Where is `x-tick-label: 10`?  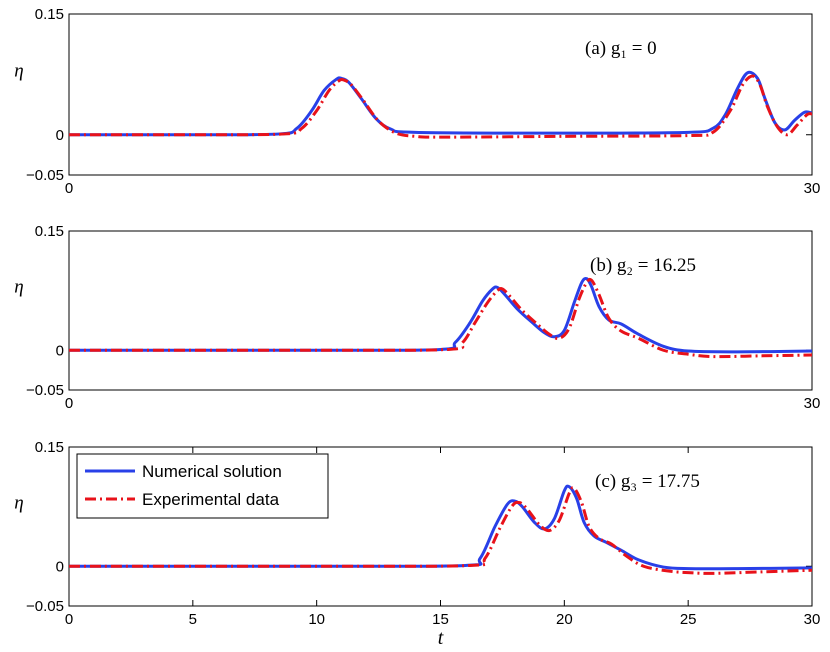 x-tick-label: 10 is located at coordinates (316, 619).